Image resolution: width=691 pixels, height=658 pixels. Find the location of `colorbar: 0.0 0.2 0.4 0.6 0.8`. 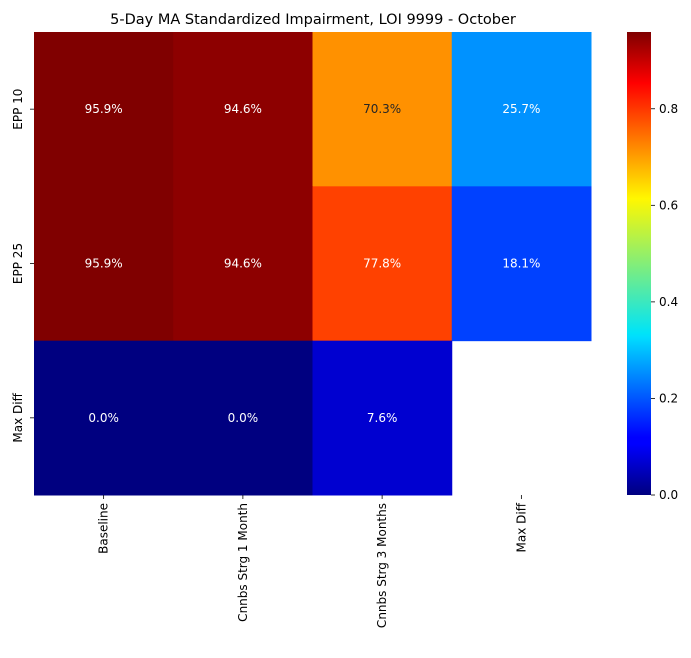

colorbar: 0.0 0.2 0.4 0.6 0.8 is located at coordinates (652, 267).